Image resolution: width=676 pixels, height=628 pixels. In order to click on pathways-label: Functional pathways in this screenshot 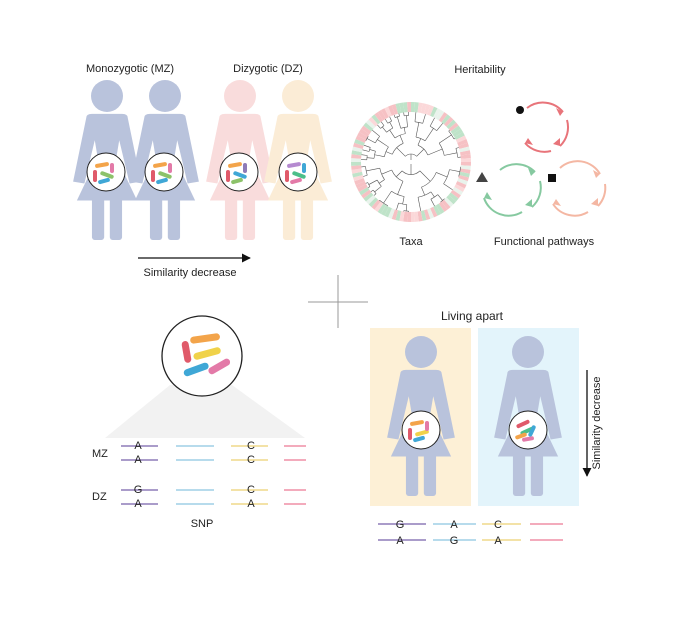, I will do `click(544, 242)`.